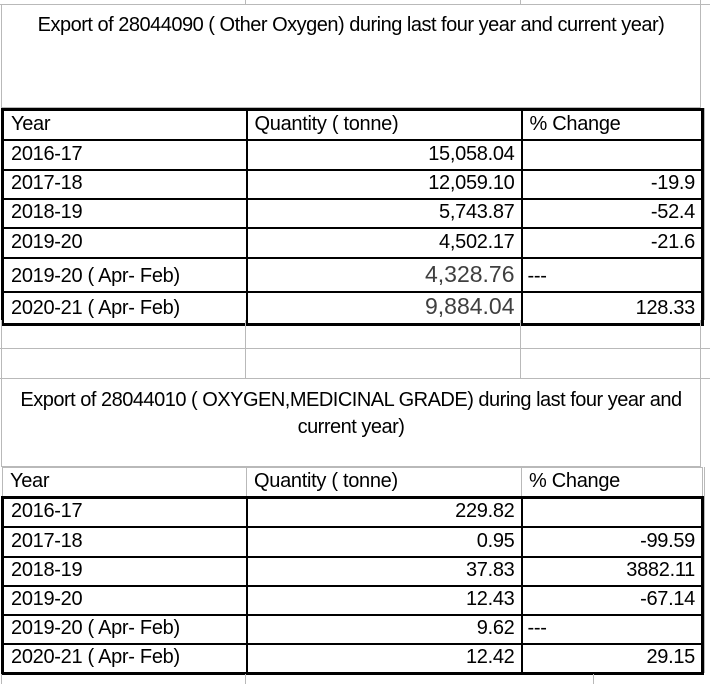  I want to click on table-row: 2017-18 0.95 -99.59, so click(352, 541).